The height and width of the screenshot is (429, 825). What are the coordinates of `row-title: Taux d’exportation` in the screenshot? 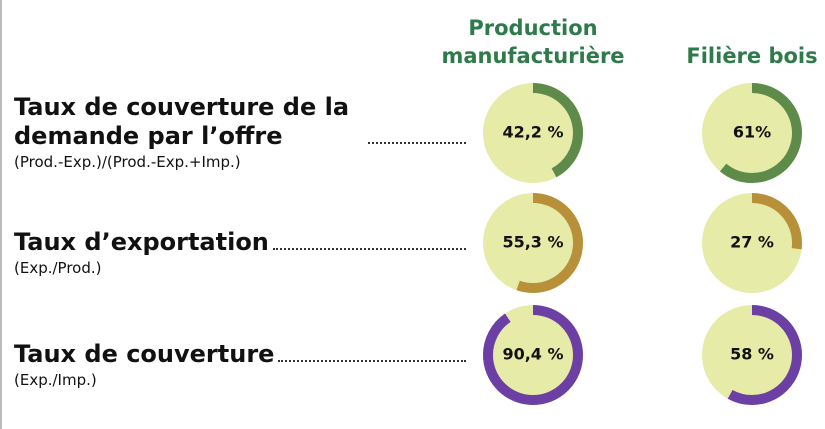 It's located at (141, 242).